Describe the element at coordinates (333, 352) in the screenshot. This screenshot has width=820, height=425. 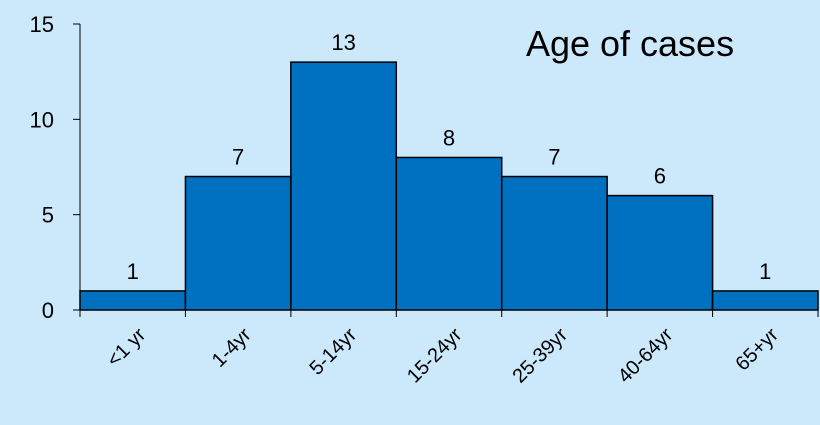
I see `x-category-label: 5-14yr` at that location.